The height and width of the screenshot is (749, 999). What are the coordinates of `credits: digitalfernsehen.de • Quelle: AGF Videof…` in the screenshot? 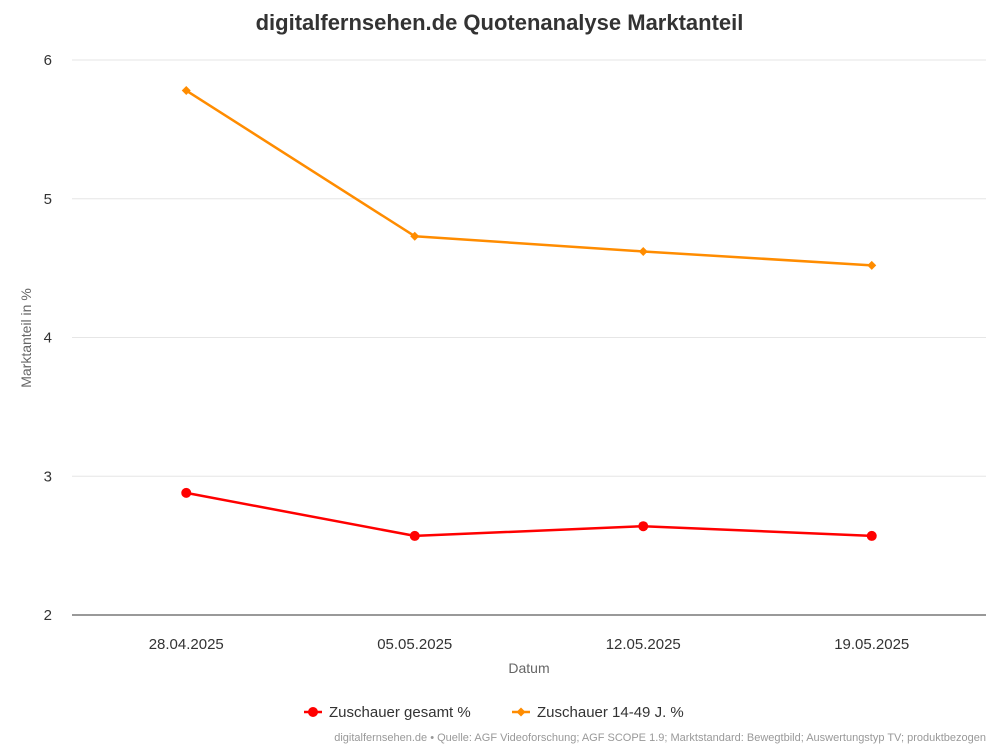 It's located at (660, 738).